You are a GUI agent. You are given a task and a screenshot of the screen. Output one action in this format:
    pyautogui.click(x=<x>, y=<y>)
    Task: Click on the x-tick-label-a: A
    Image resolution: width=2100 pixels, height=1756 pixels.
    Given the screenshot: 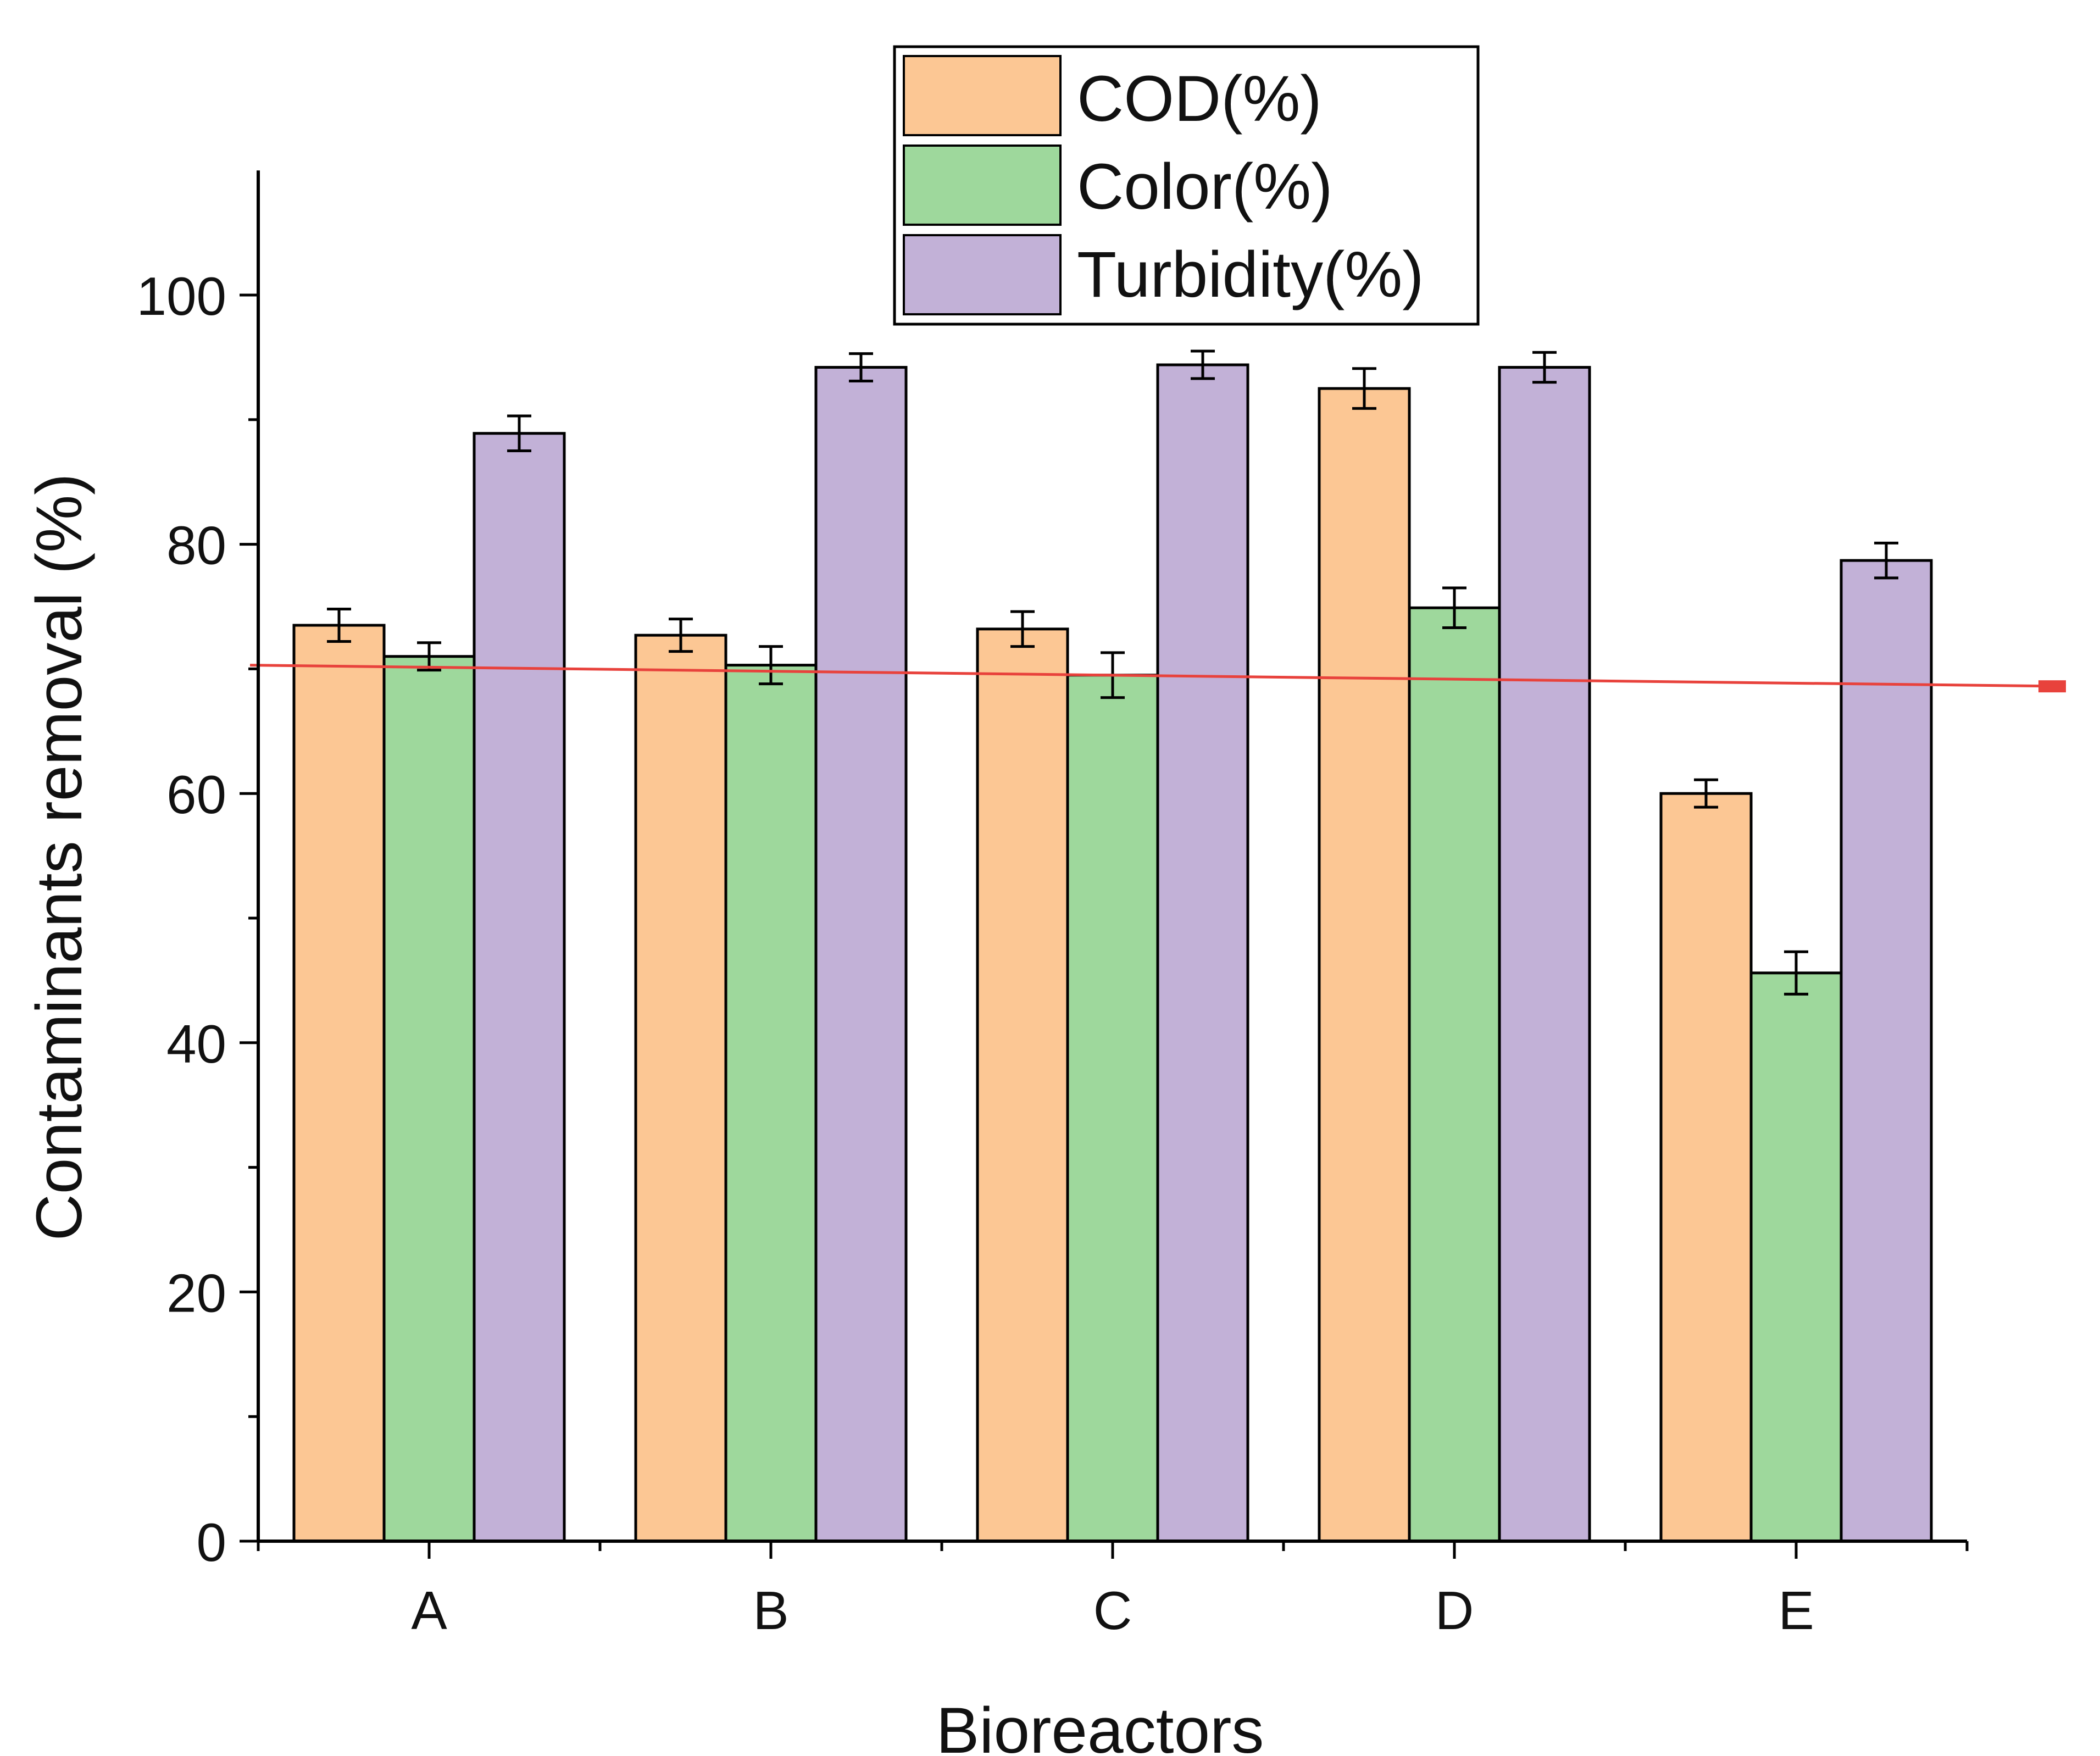 What is the action you would take?
    pyautogui.click(x=429, y=1611)
    